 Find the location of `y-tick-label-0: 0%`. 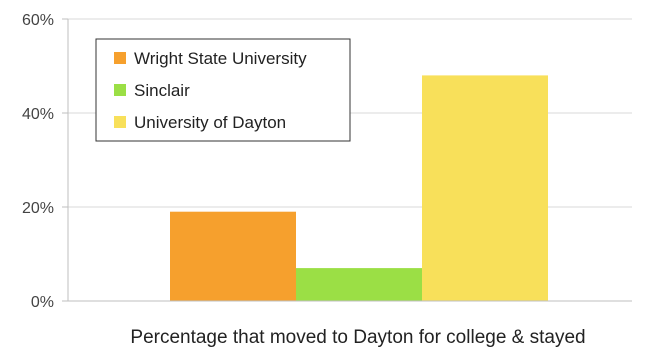

y-tick-label-0: 0% is located at coordinates (42, 302).